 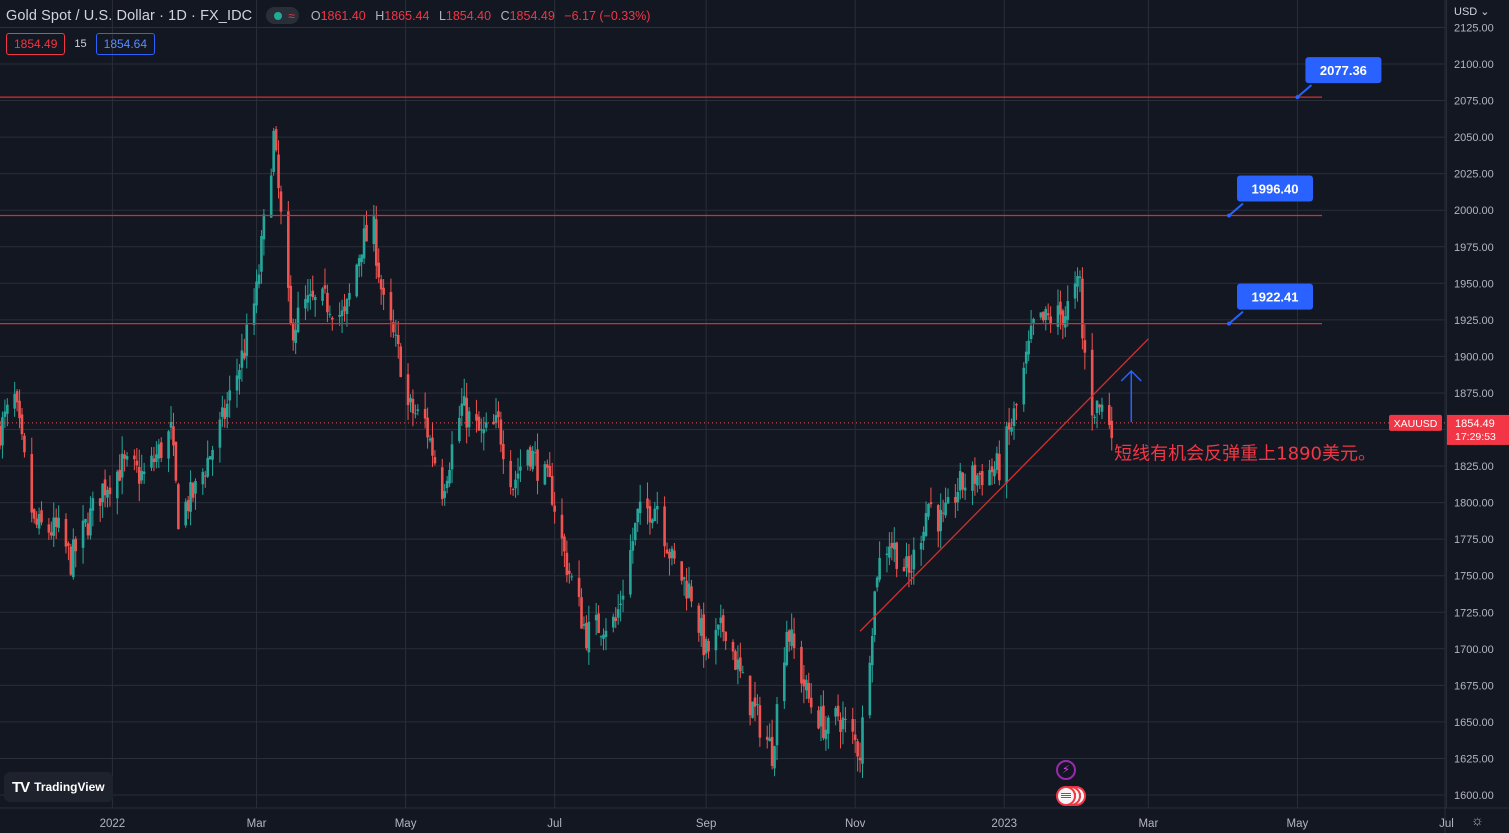 What do you see at coordinates (1474, 723) in the screenshot?
I see `y-tick-label: 1650.00` at bounding box center [1474, 723].